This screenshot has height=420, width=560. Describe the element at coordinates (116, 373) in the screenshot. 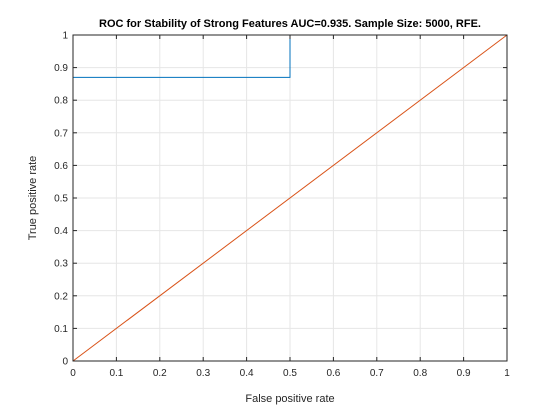

I see `x-tick-label: 0.1` at that location.